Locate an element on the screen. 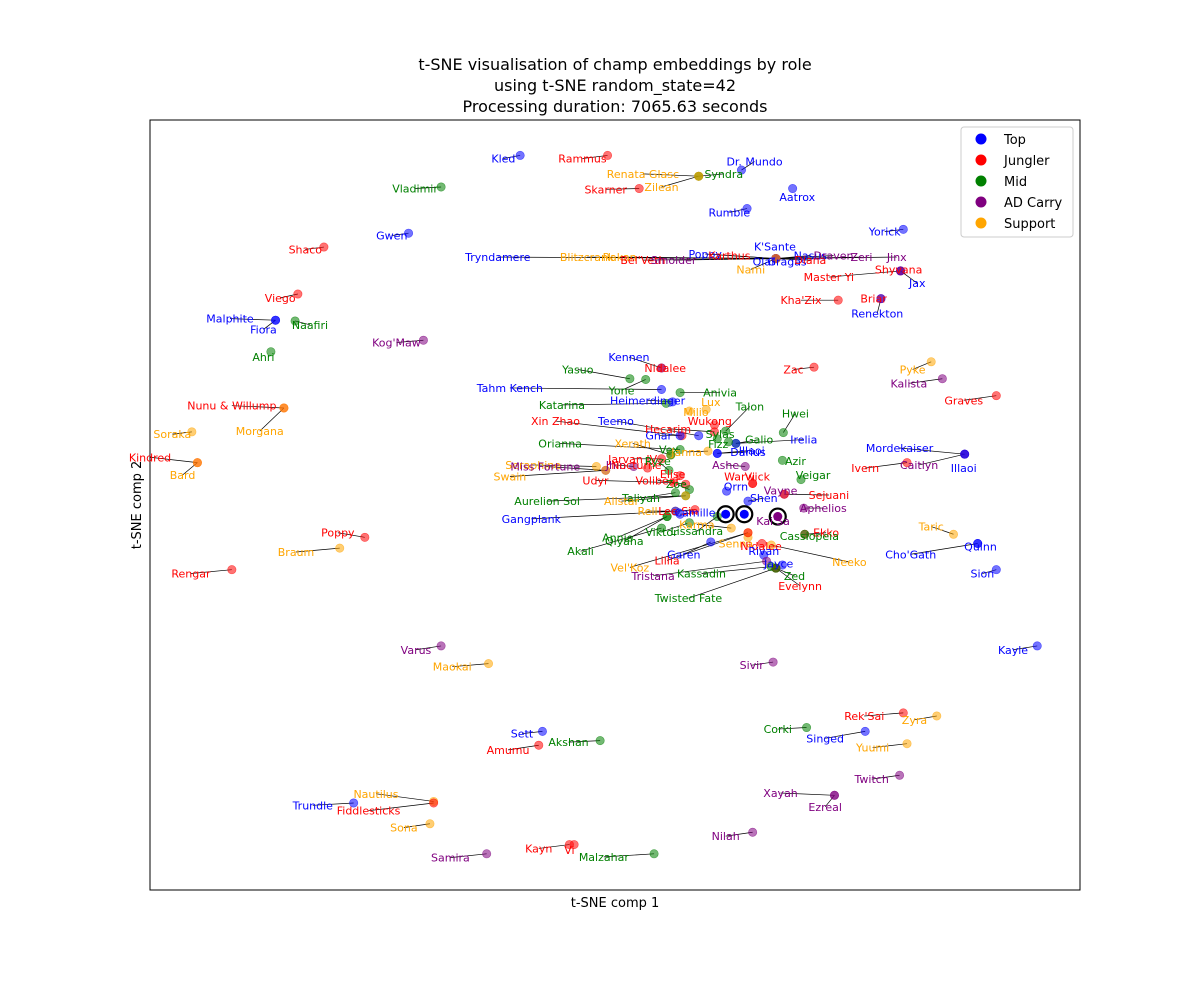  point-label: Kog'Maw is located at coordinates (396, 343).